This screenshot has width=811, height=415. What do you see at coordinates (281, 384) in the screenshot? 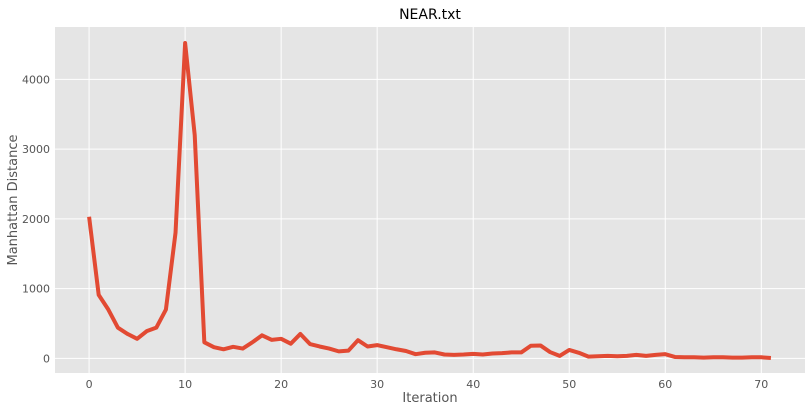
I see `x-tick-label: 20` at bounding box center [281, 384].